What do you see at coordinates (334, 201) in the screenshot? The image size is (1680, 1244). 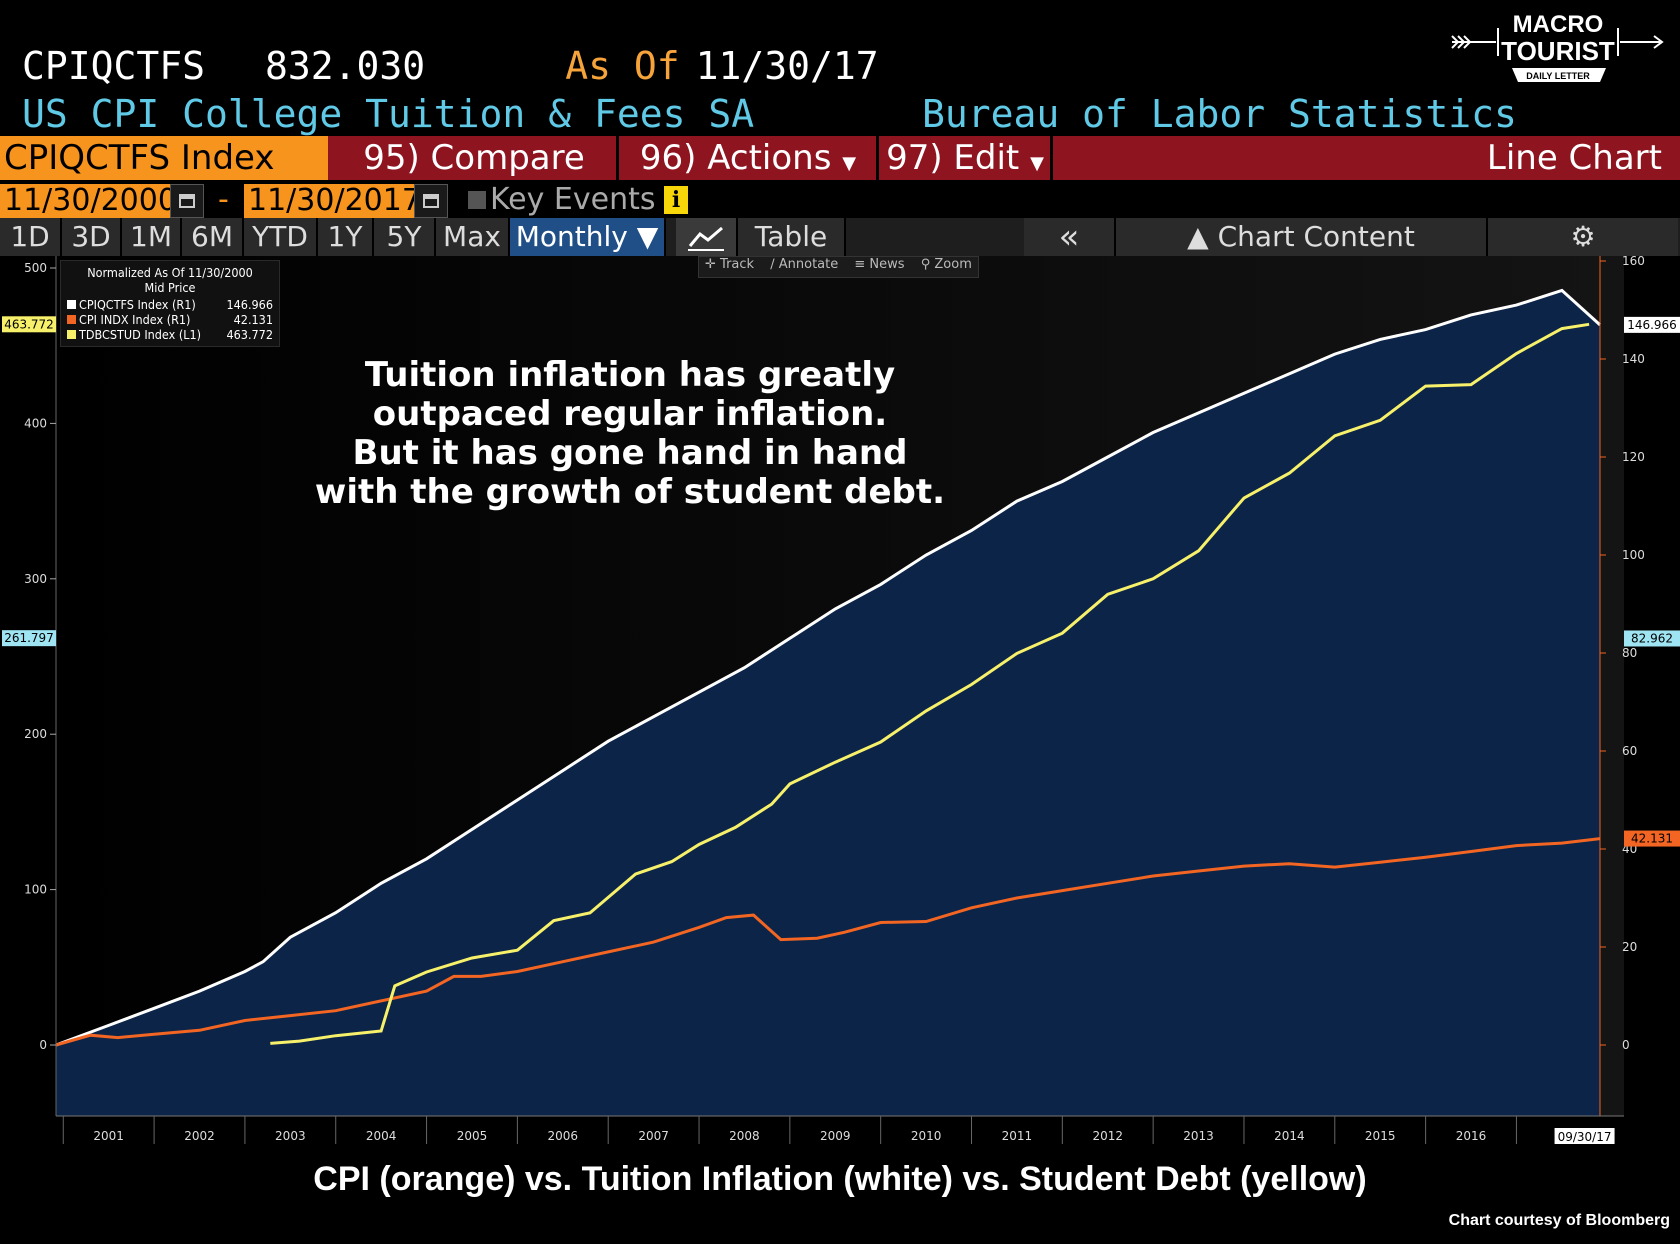 I see `end-date-input: 11/30/2017` at bounding box center [334, 201].